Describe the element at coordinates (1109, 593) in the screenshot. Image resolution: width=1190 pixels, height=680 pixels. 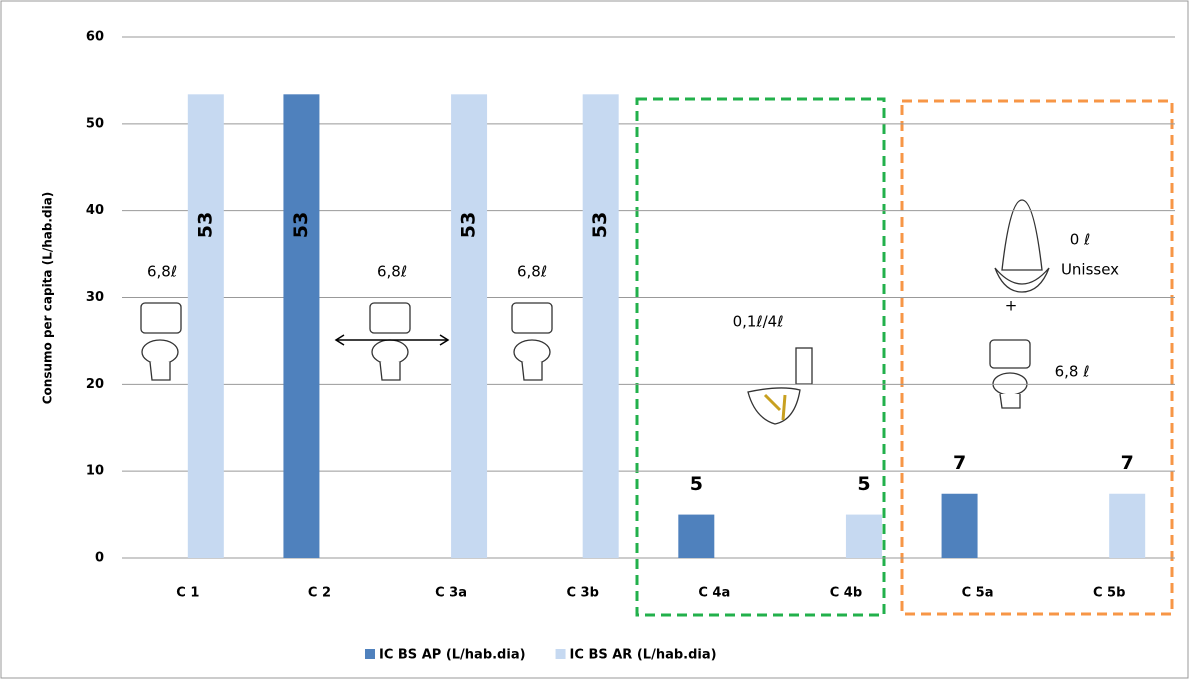
I see `x-tick-label: C 5b` at that location.